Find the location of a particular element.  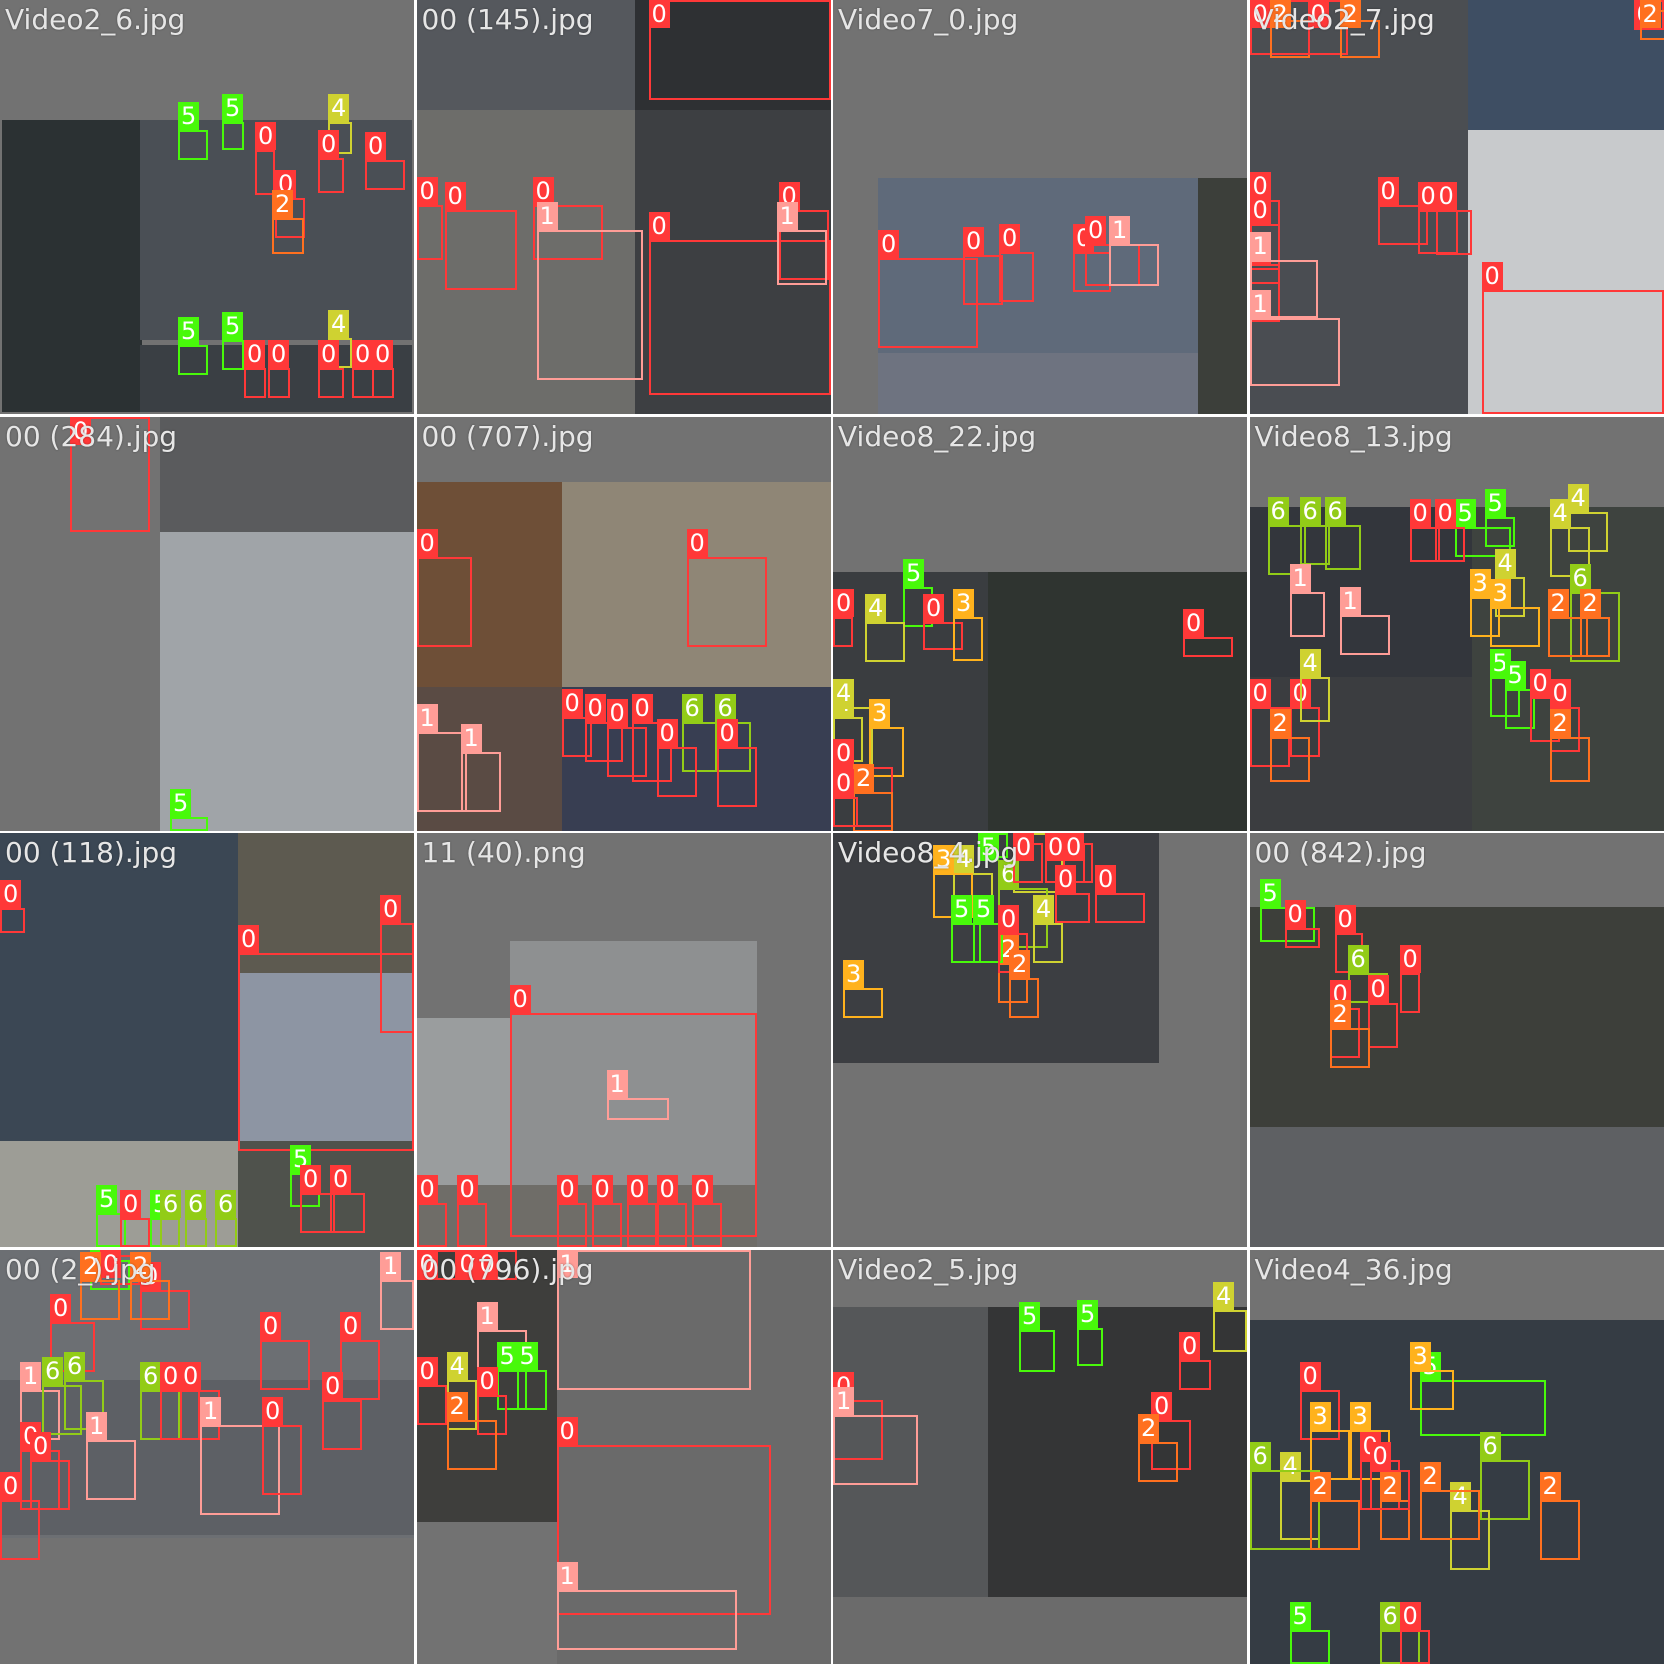

mosaic-tile: 020202000000110Video2_7.jpg is located at coordinates (1456, 207).